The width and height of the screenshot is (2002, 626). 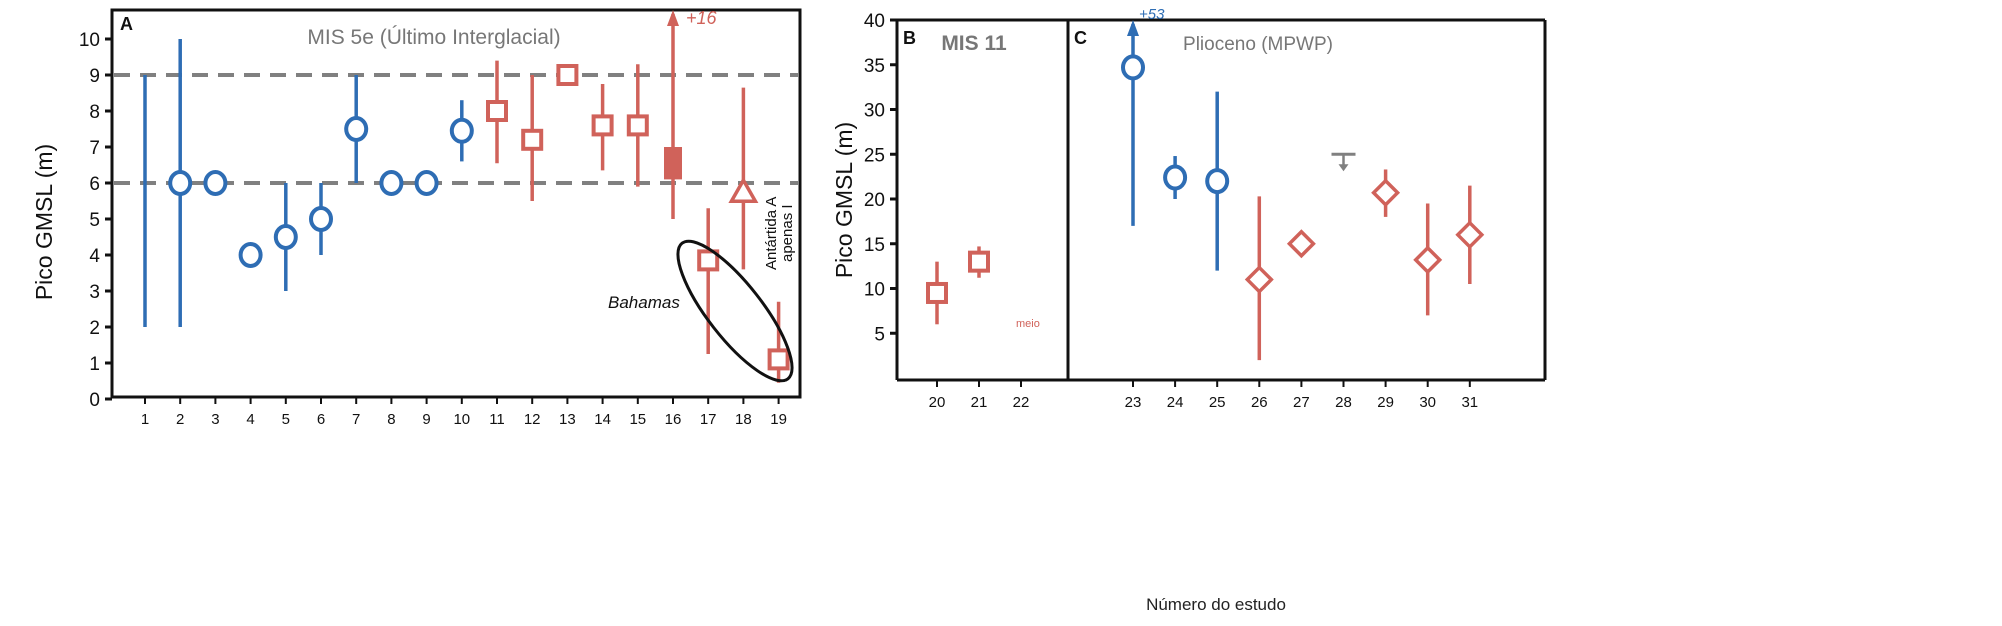 I want to click on panel-a-ytick-label: 2, so click(x=94, y=328).